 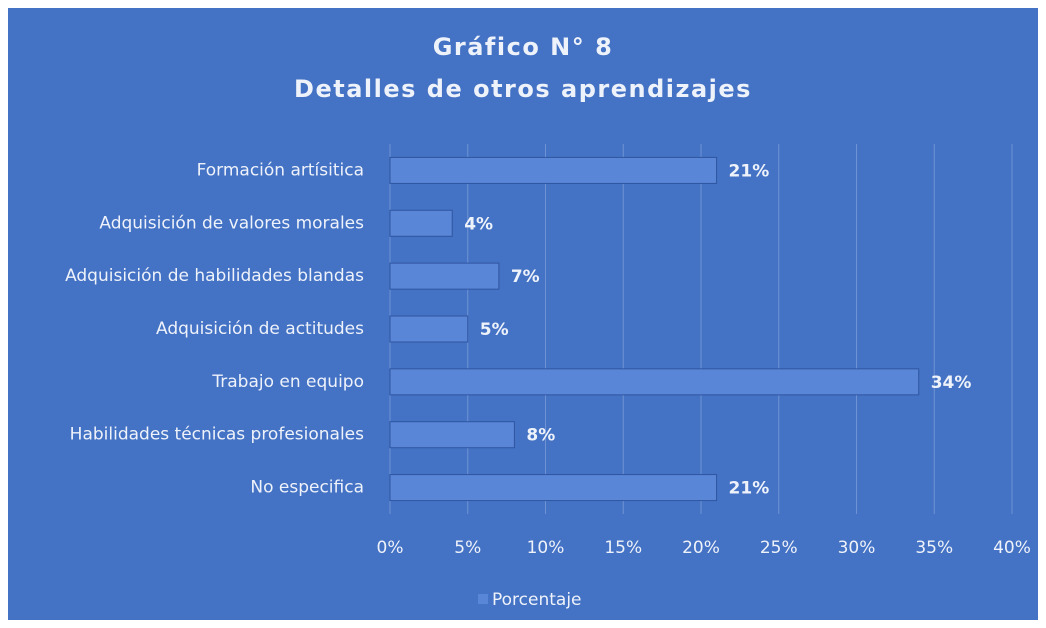 I want to click on value-label: 8%, so click(x=540, y=436).